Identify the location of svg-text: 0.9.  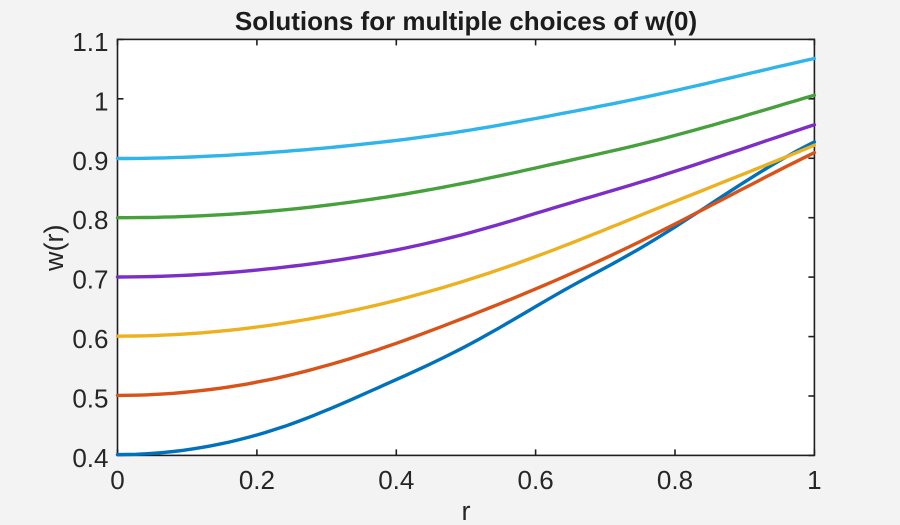
(90, 161).